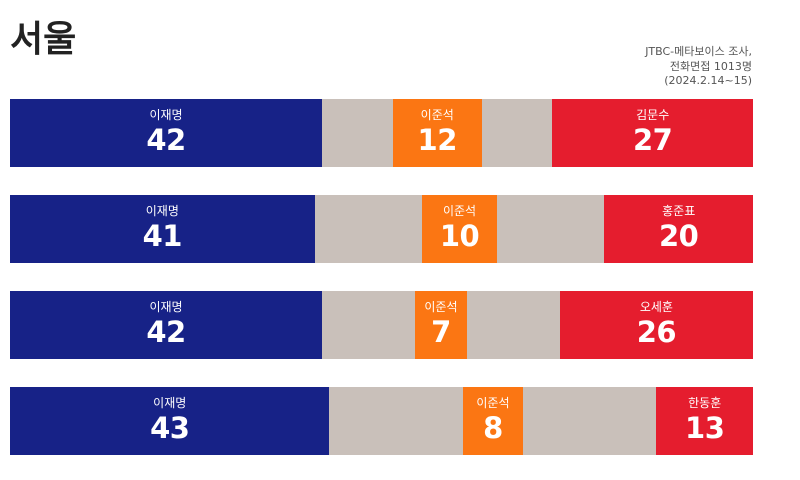  I want to click on candidate-name: 김문수, so click(653, 115).